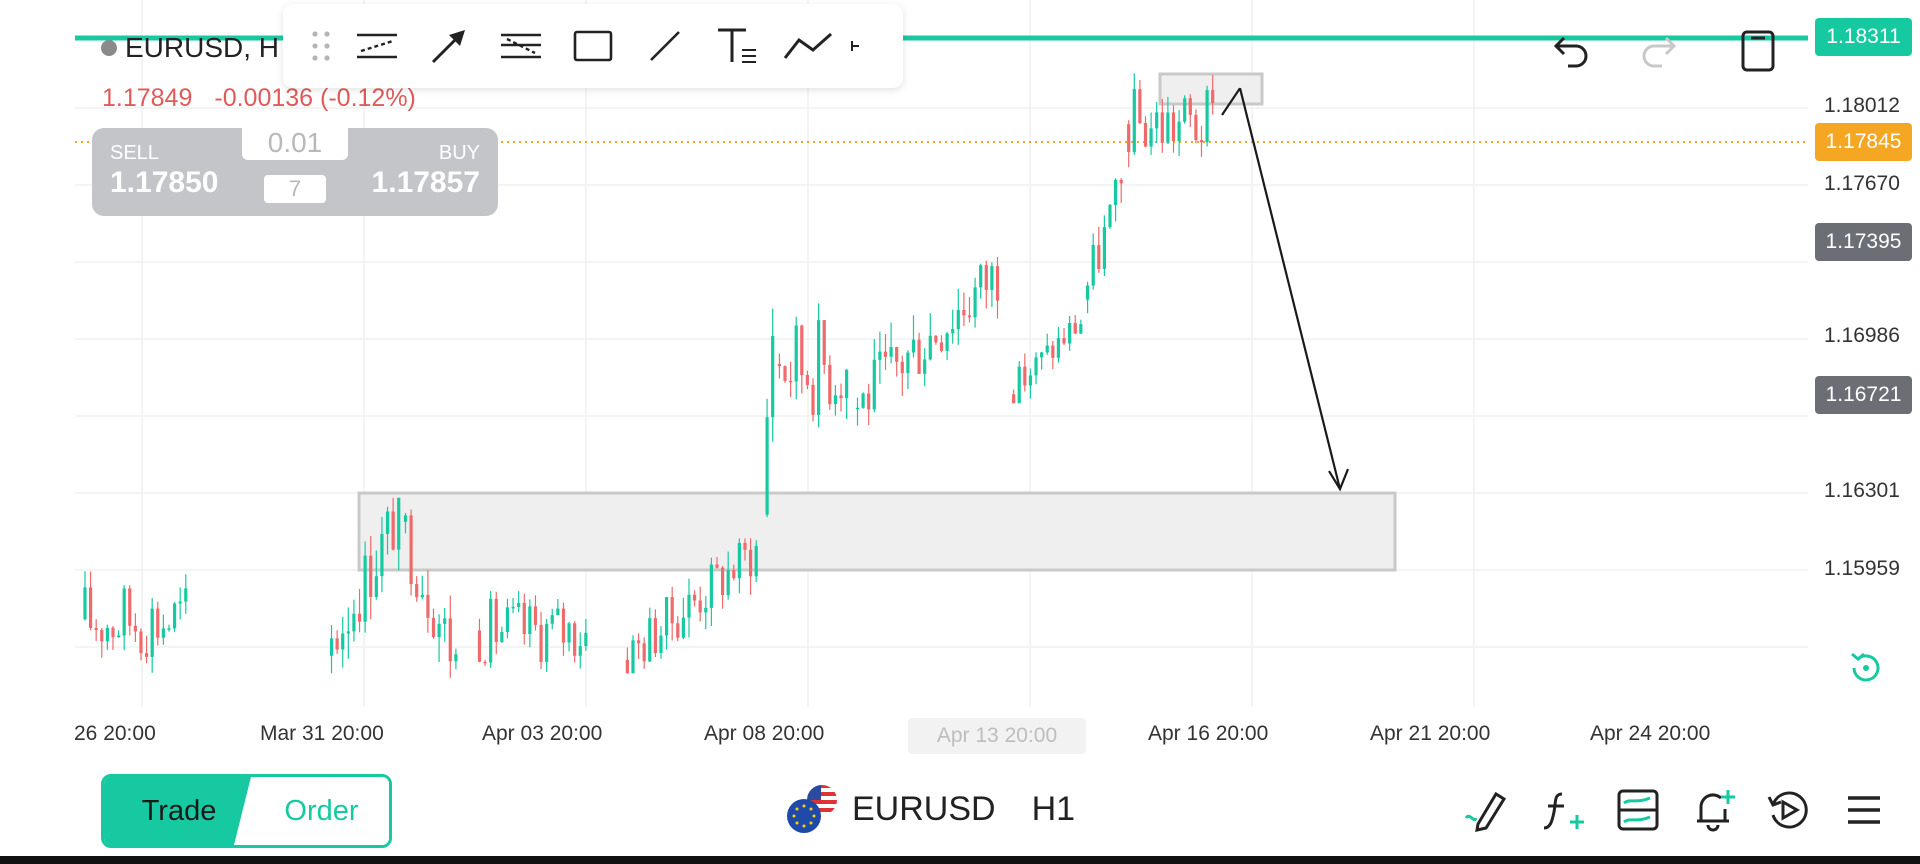 Image resolution: width=1920 pixels, height=864 pixels. I want to click on path-icon, so click(809, 46).